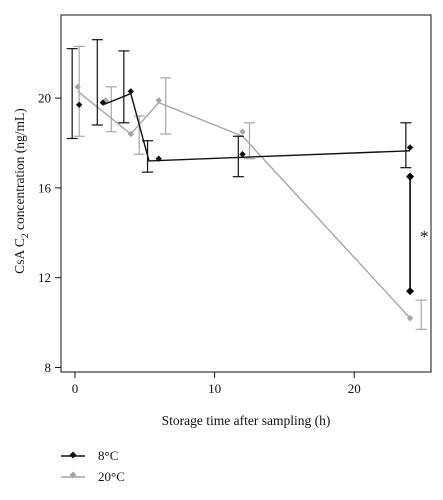  What do you see at coordinates (75, 388) in the screenshot?
I see `x-tick-label-0: 0` at bounding box center [75, 388].